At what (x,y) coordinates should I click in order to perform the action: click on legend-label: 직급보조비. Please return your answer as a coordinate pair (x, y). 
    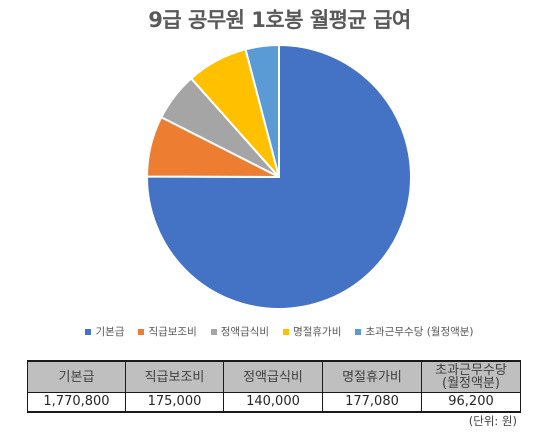
    Looking at the image, I should click on (172, 332).